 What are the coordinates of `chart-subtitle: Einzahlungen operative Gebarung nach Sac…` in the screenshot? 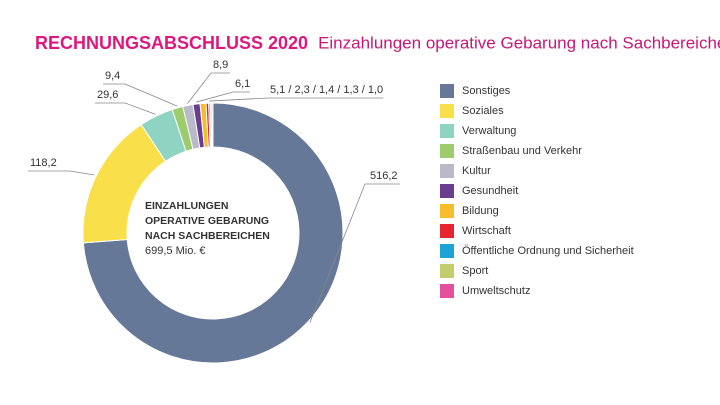 It's located at (519, 42).